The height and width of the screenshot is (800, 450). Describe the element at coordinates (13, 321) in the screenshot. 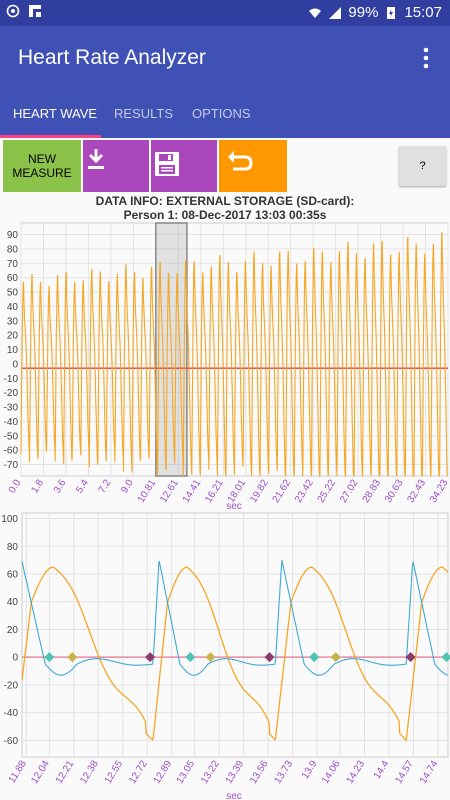

I see `heart-wave-y-tick-label: 30` at that location.